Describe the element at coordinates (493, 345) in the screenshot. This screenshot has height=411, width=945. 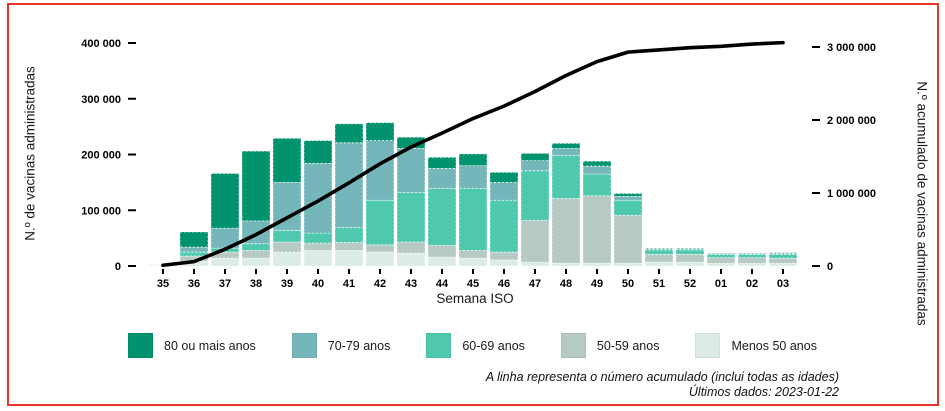
I see `legend-label: 60-69 anos` at that location.